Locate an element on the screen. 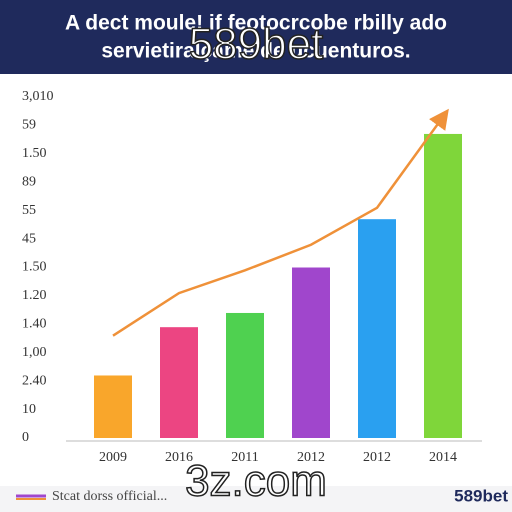  x-tick-label: 2011 is located at coordinates (244, 457).